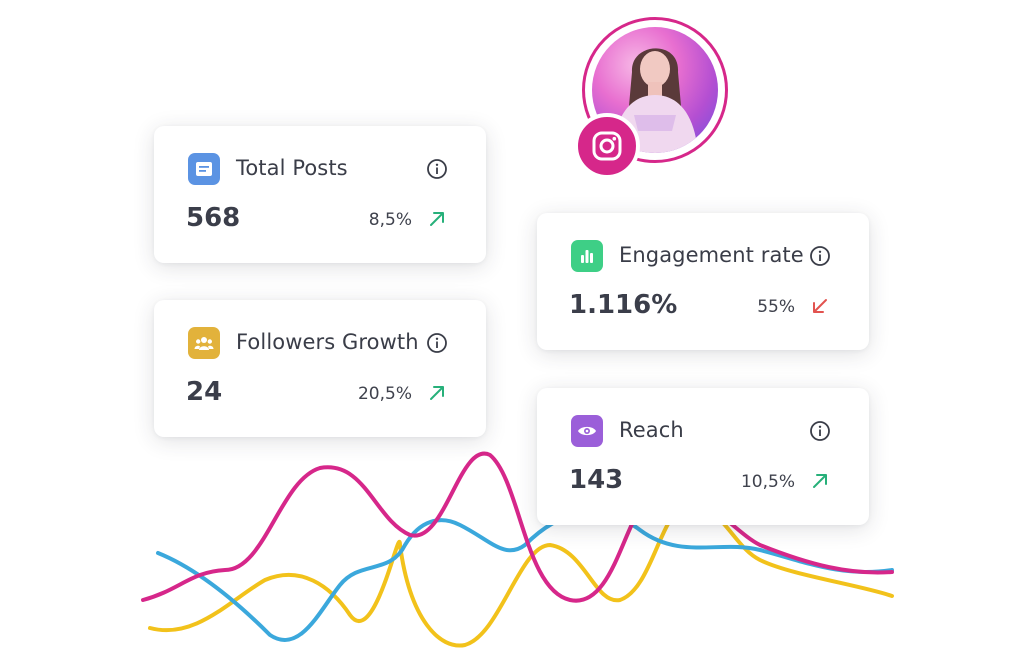 Image resolution: width=1024 pixels, height=666 pixels. Describe the element at coordinates (213, 218) in the screenshot. I see `total-posts-value: 568` at that location.